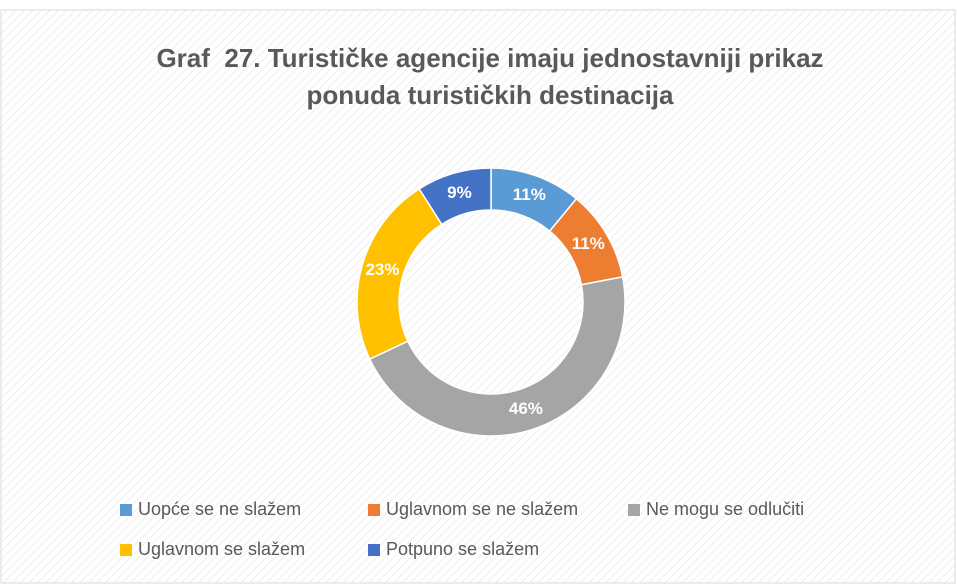  I want to click on chart-title: ponuda turističkih destinacija, so click(490, 95).